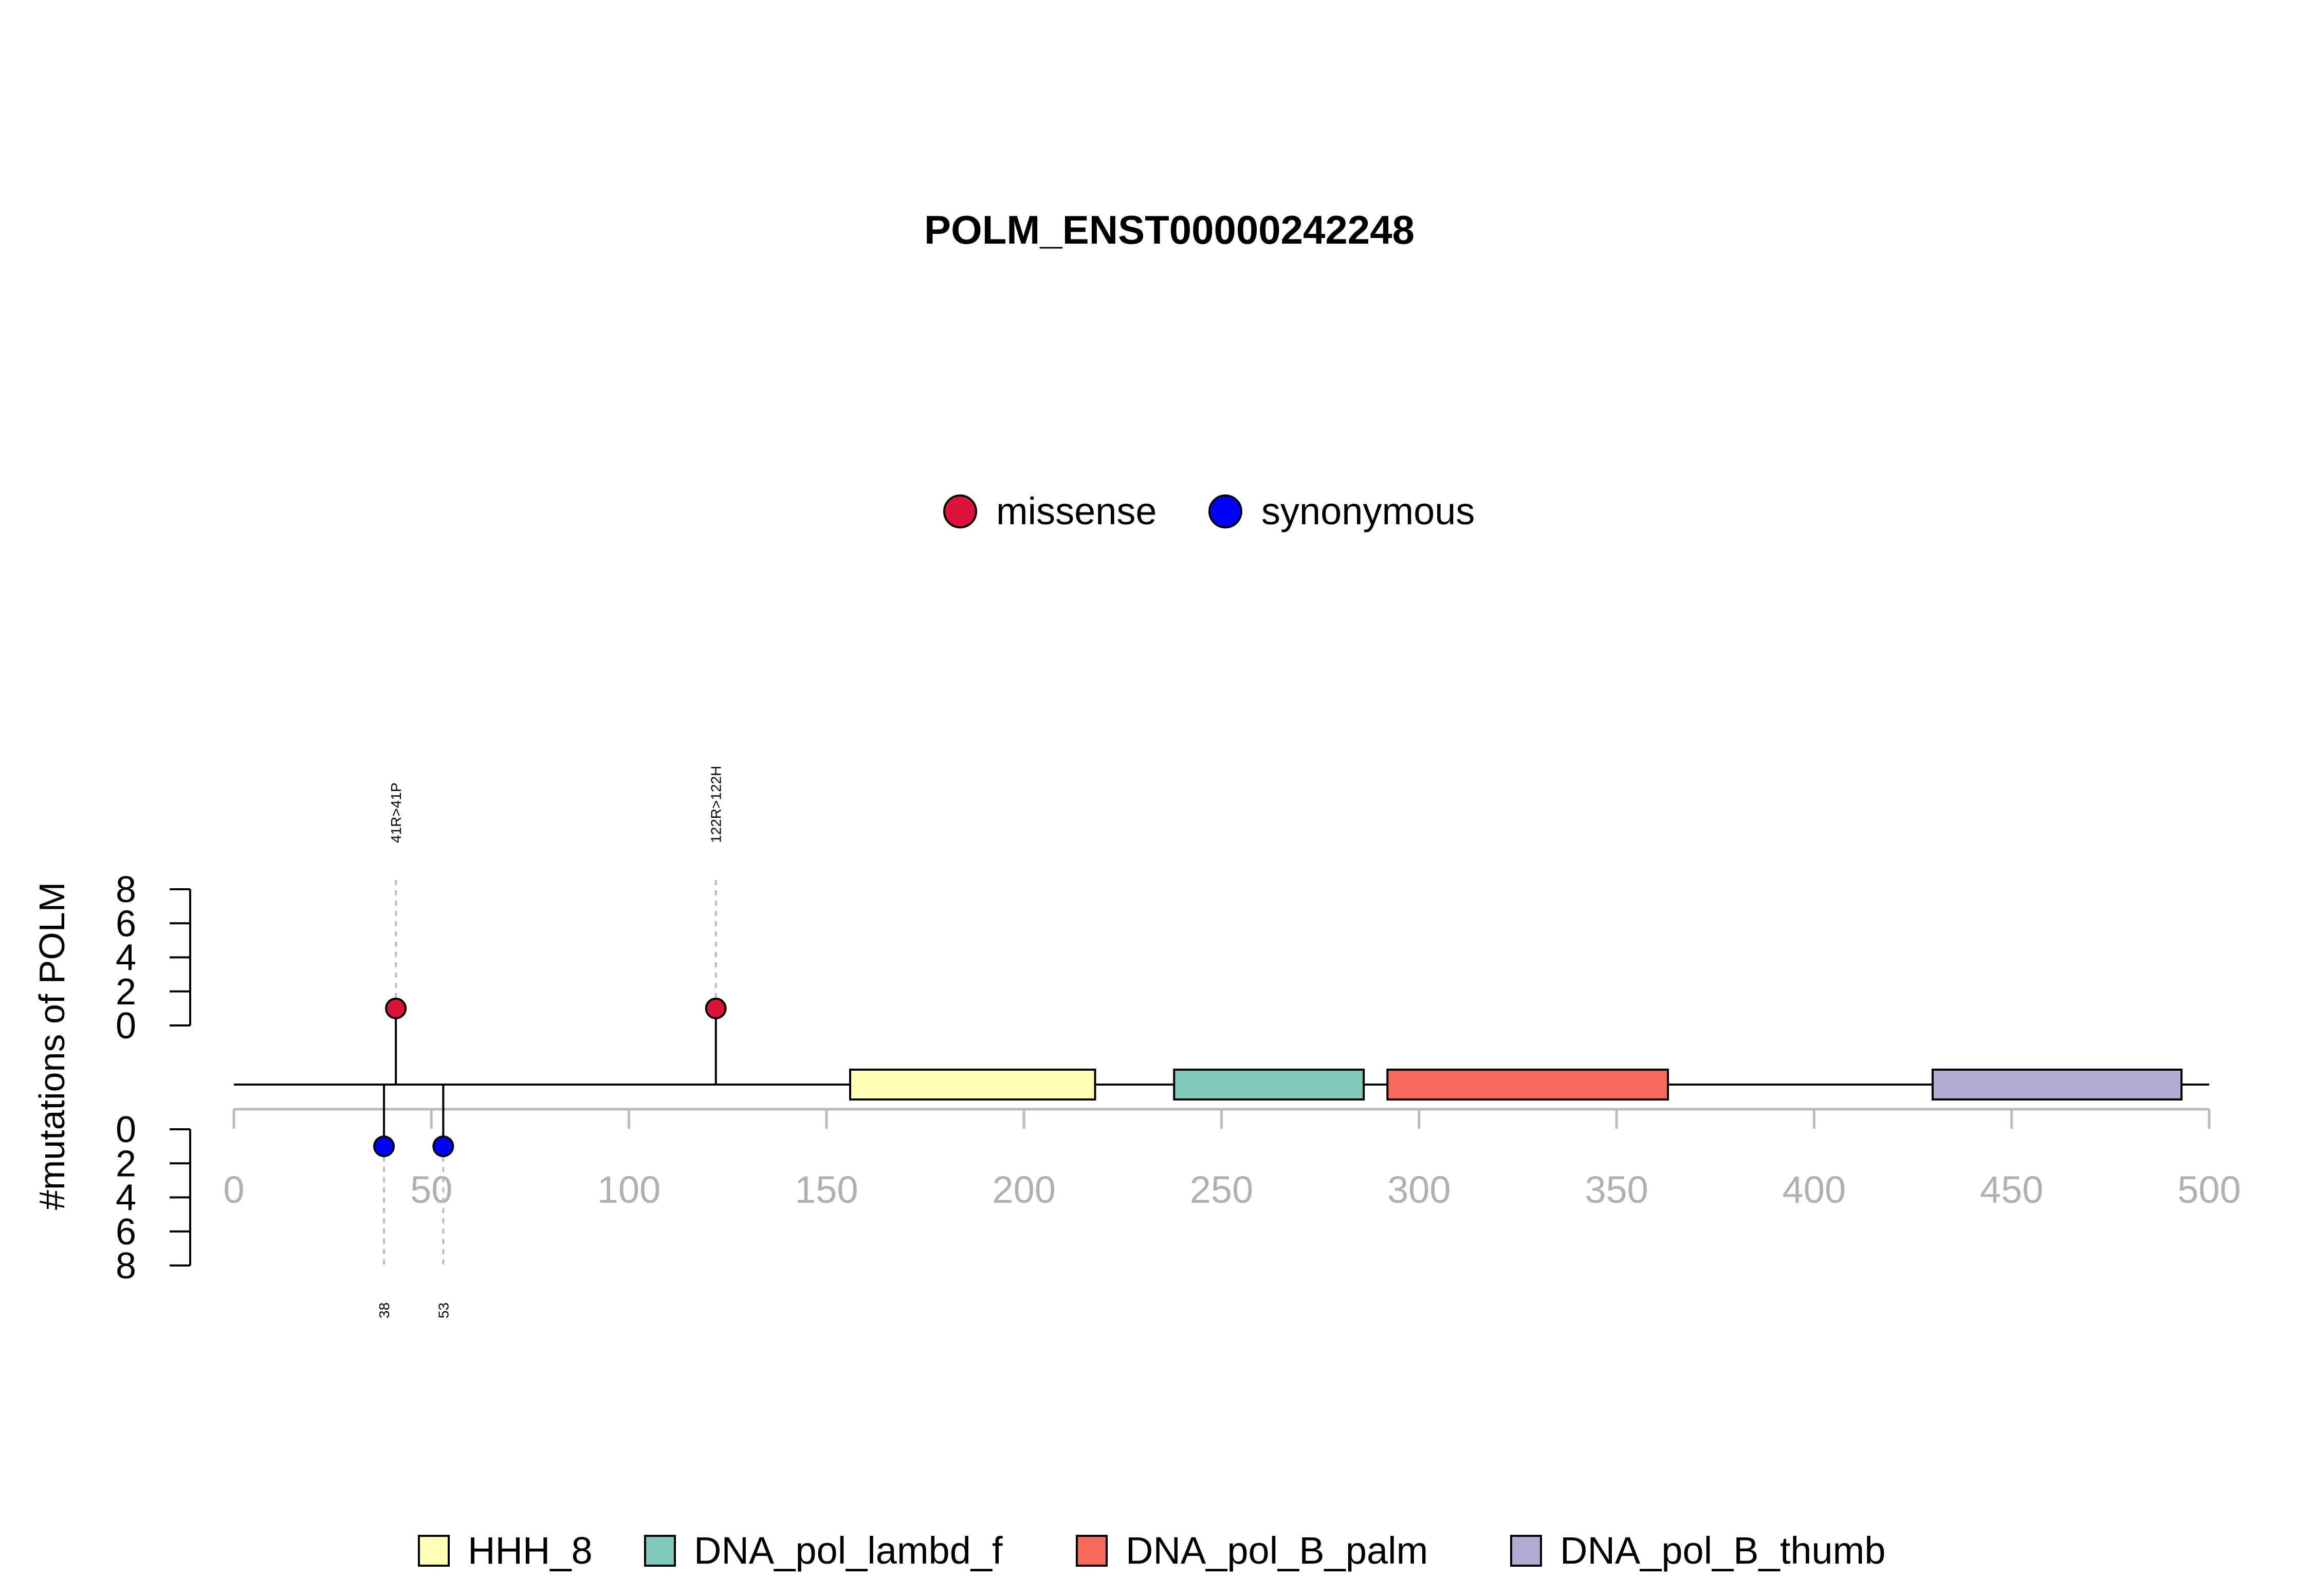  I want to click on x-tick-label: 50, so click(431, 1189).